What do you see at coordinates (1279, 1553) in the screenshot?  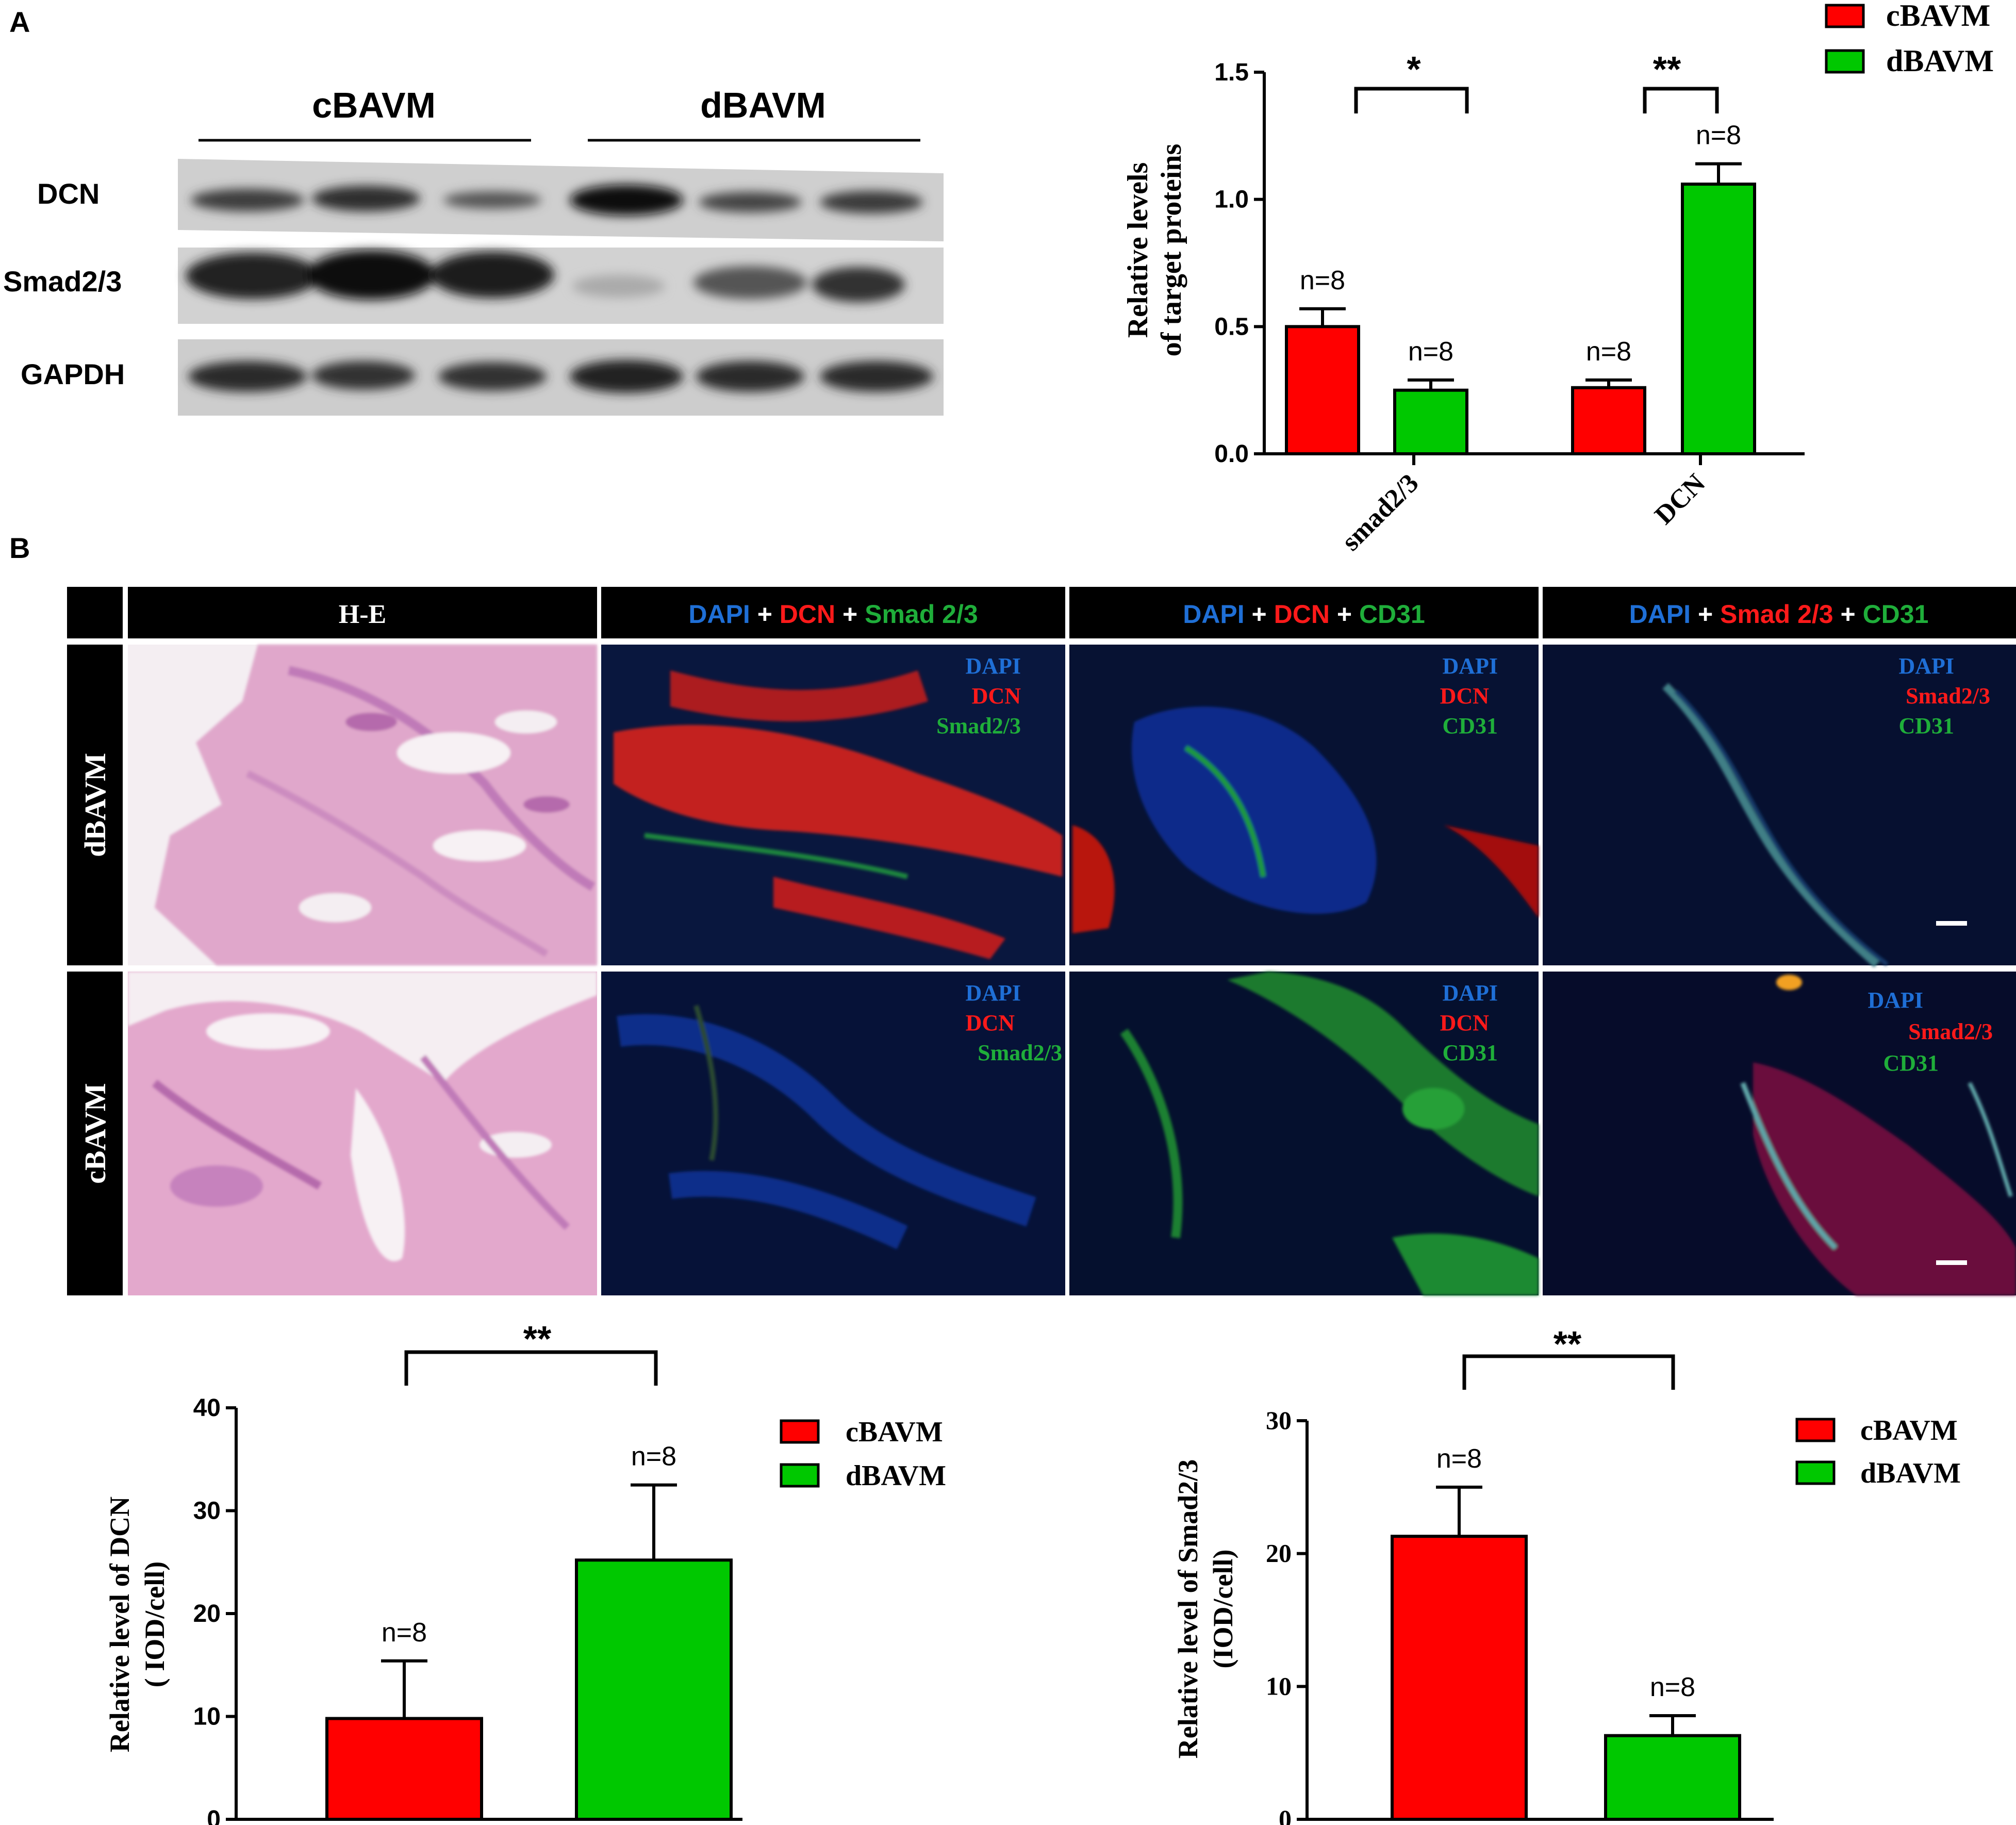 I see `smad-chart-y-tick-label: 20` at bounding box center [1279, 1553].